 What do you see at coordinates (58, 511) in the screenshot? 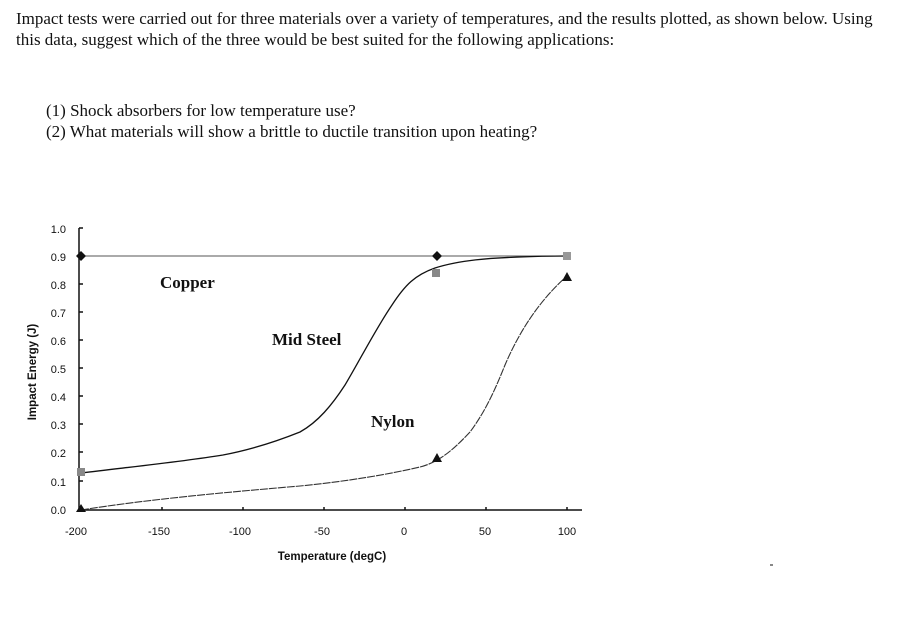
I see `y-tick-label: 0.0` at bounding box center [58, 511].